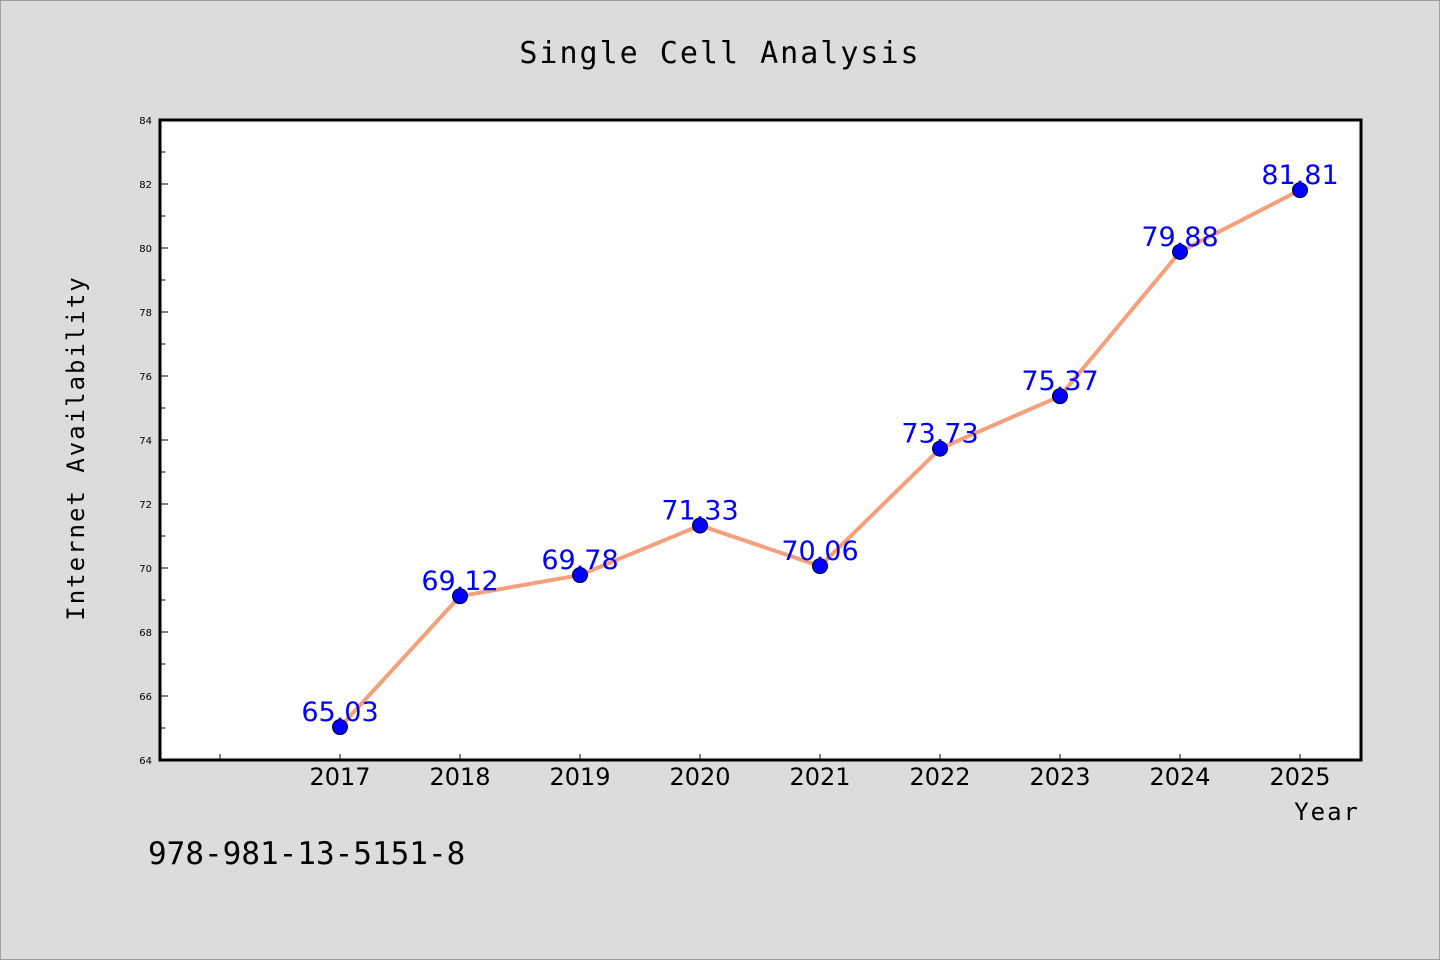 Image resolution: width=1440 pixels, height=960 pixels. Describe the element at coordinates (306, 854) in the screenshot. I see `footnote-isbn: 978-981-13-5151-8` at that location.